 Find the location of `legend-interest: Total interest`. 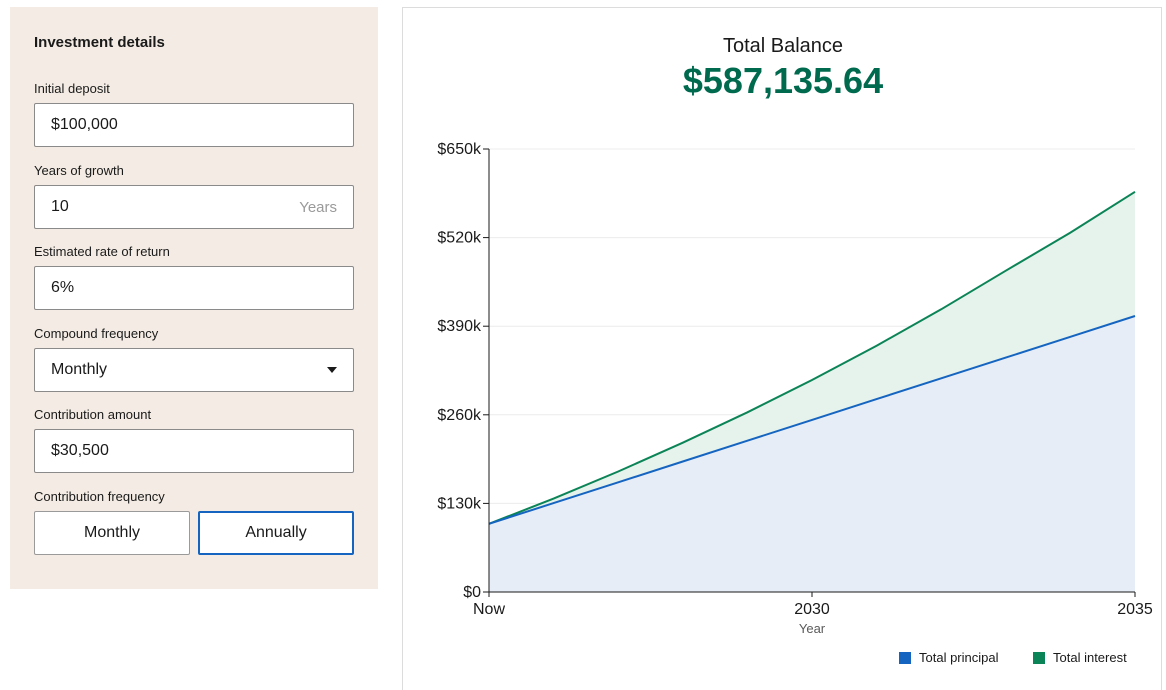

legend-interest: Total interest is located at coordinates (1080, 657).